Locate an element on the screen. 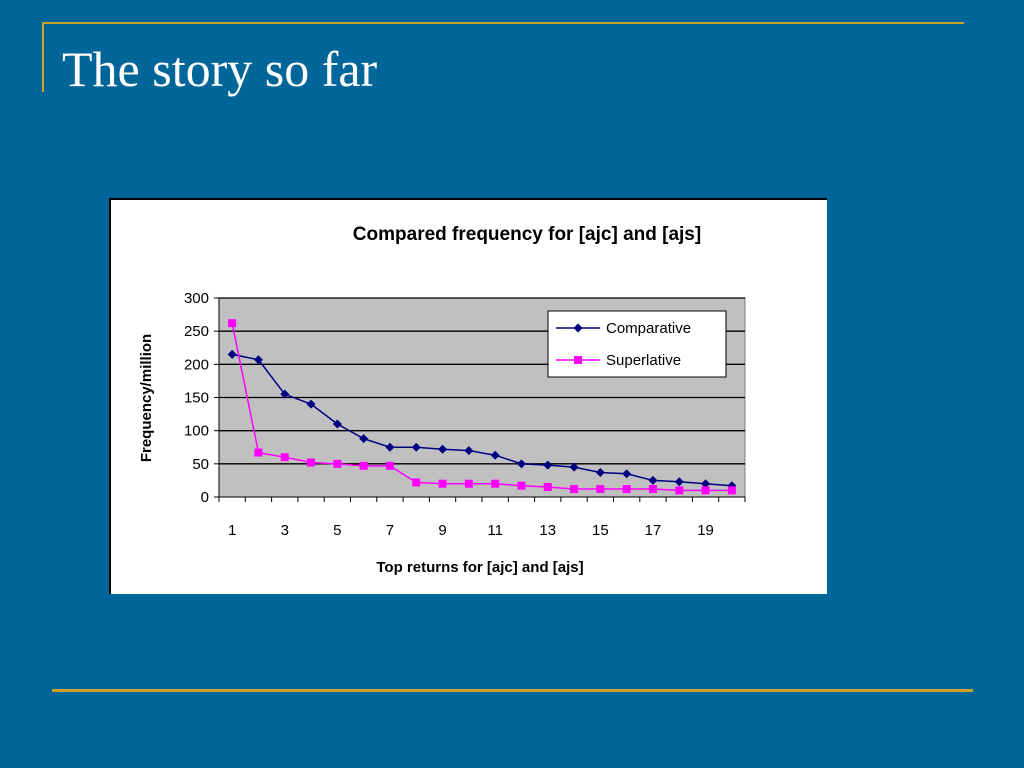 The height and width of the screenshot is (768, 1024). x-axis-label: Top returns for [ajc] and [ajs] is located at coordinates (479, 567).